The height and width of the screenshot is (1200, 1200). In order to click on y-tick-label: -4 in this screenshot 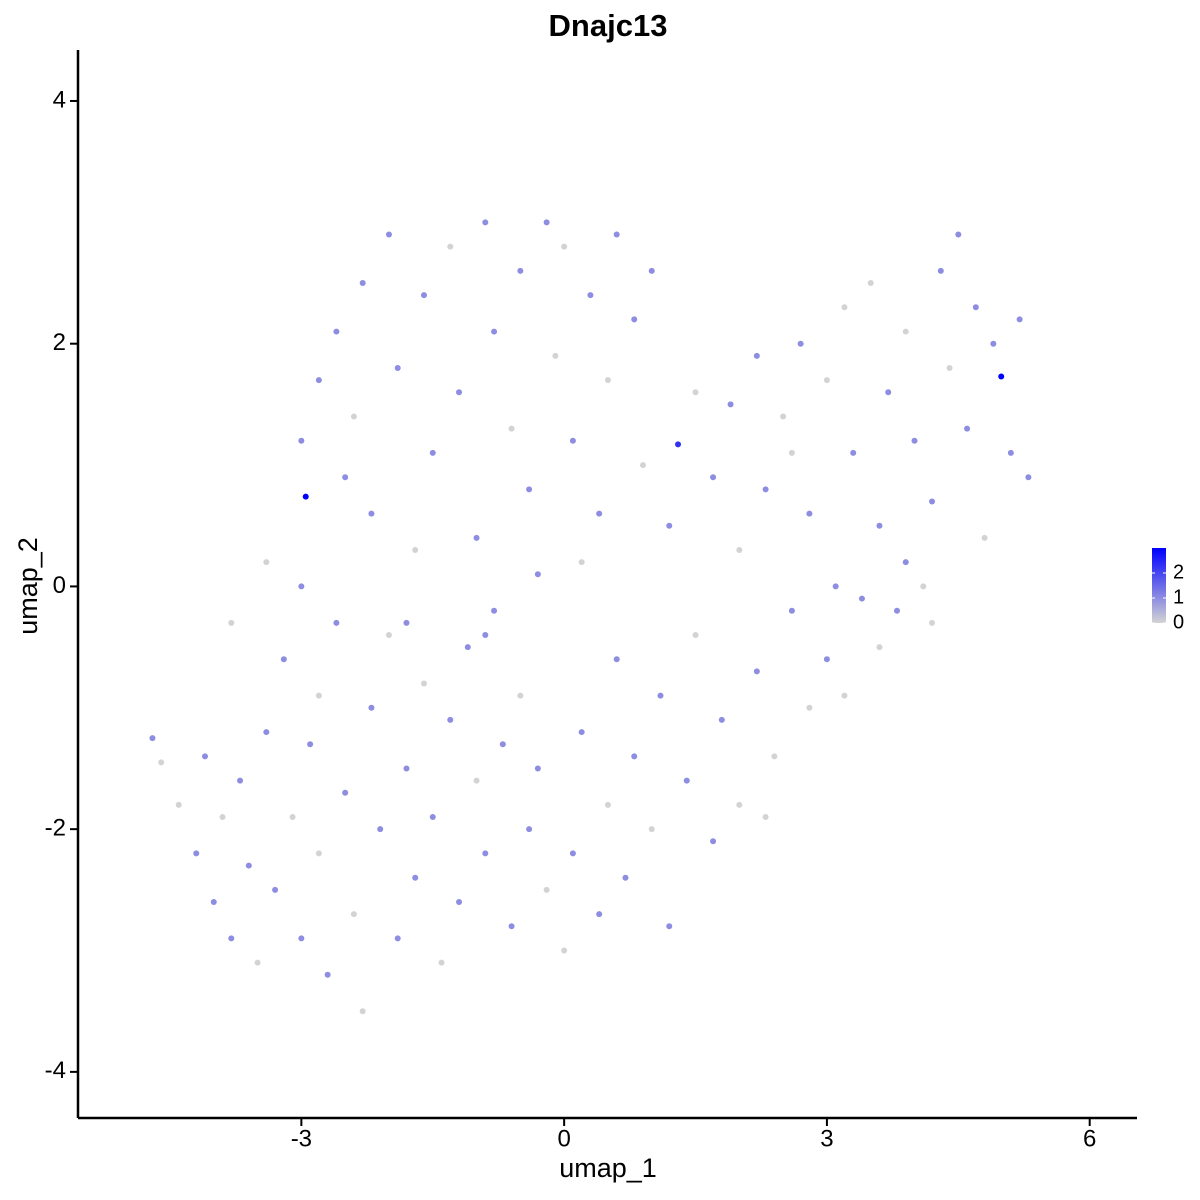, I will do `click(55, 1070)`.